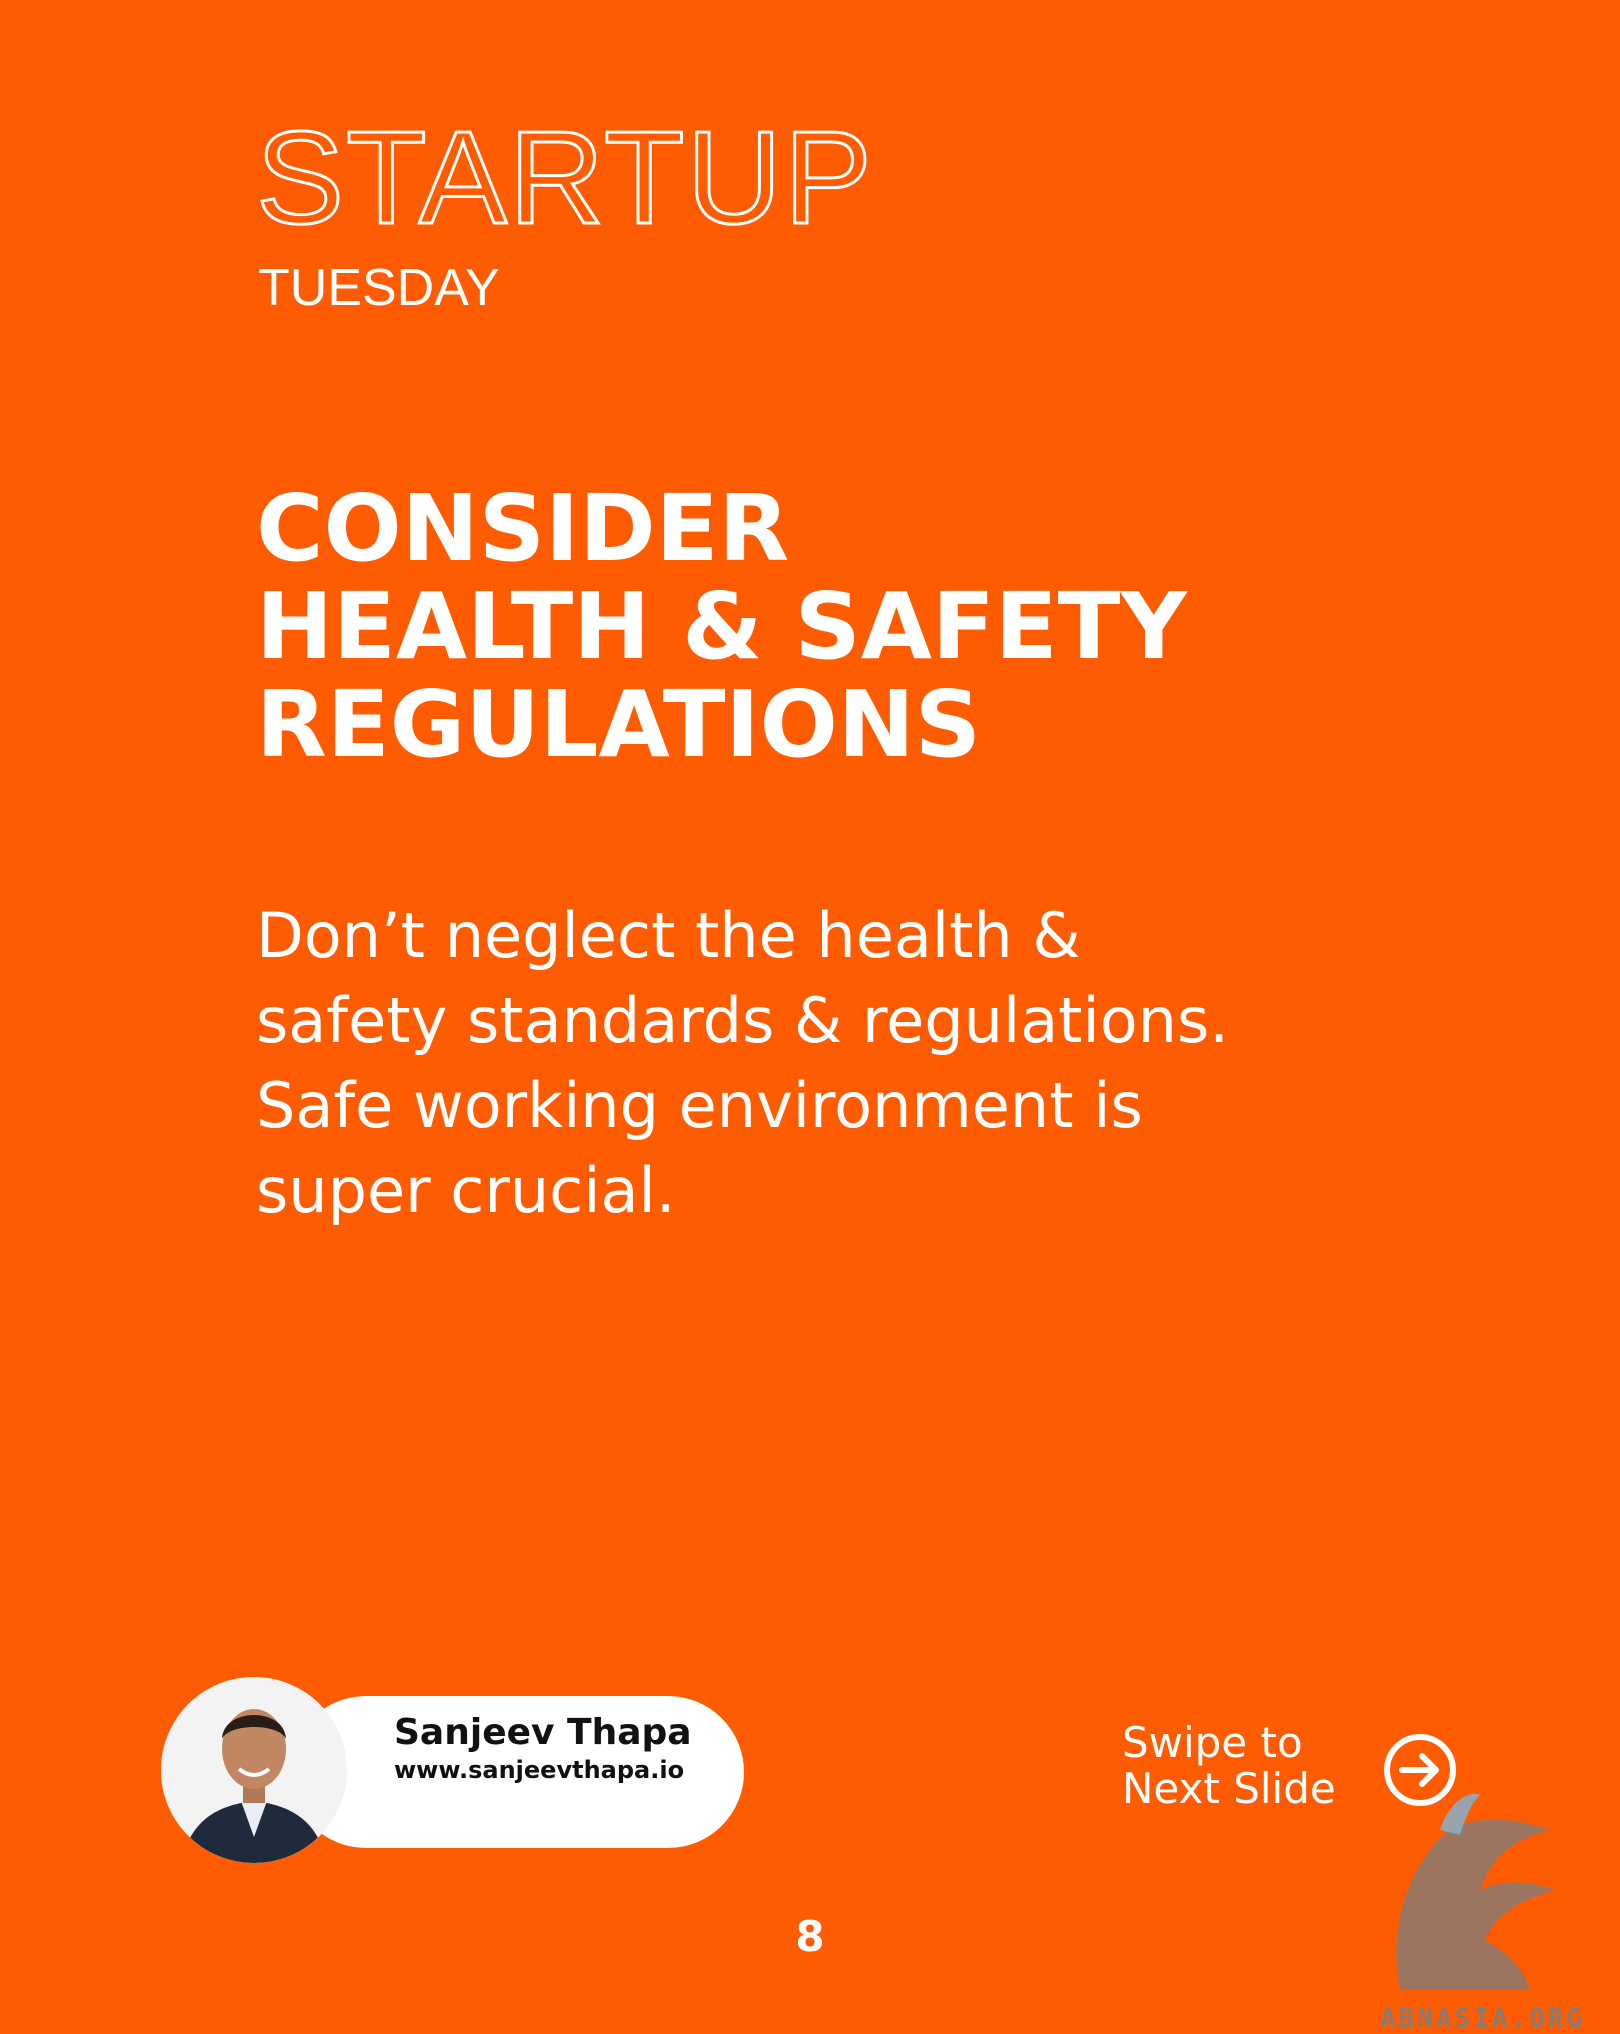  I want to click on heading: CONSIDER HEALTH & SAFETY REGULATIONS, so click(721, 627).